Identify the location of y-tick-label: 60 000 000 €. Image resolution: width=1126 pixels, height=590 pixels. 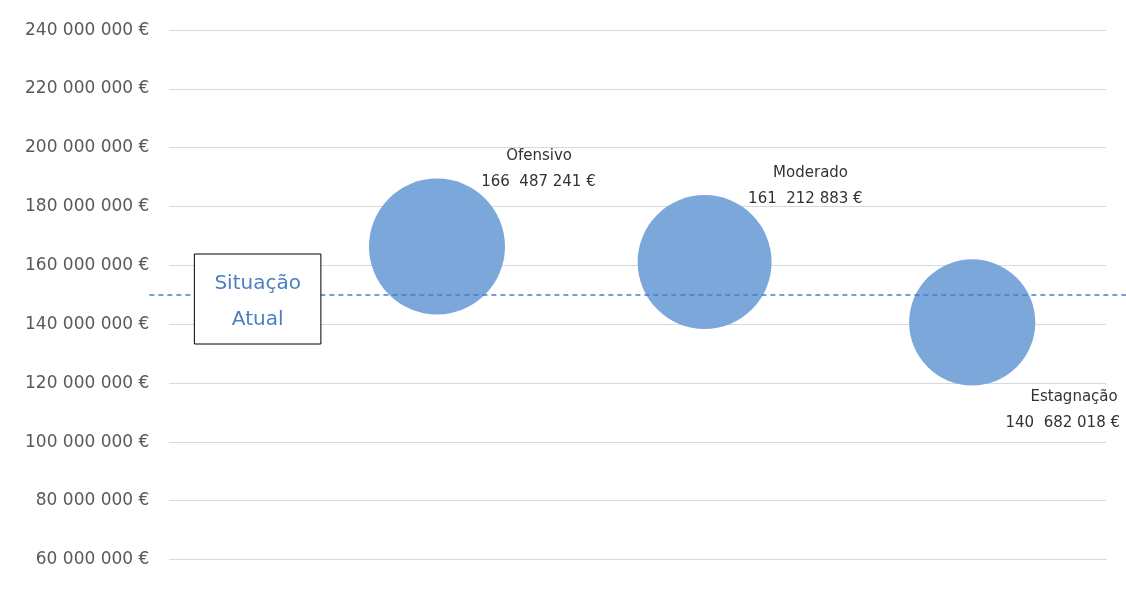
(92, 558).